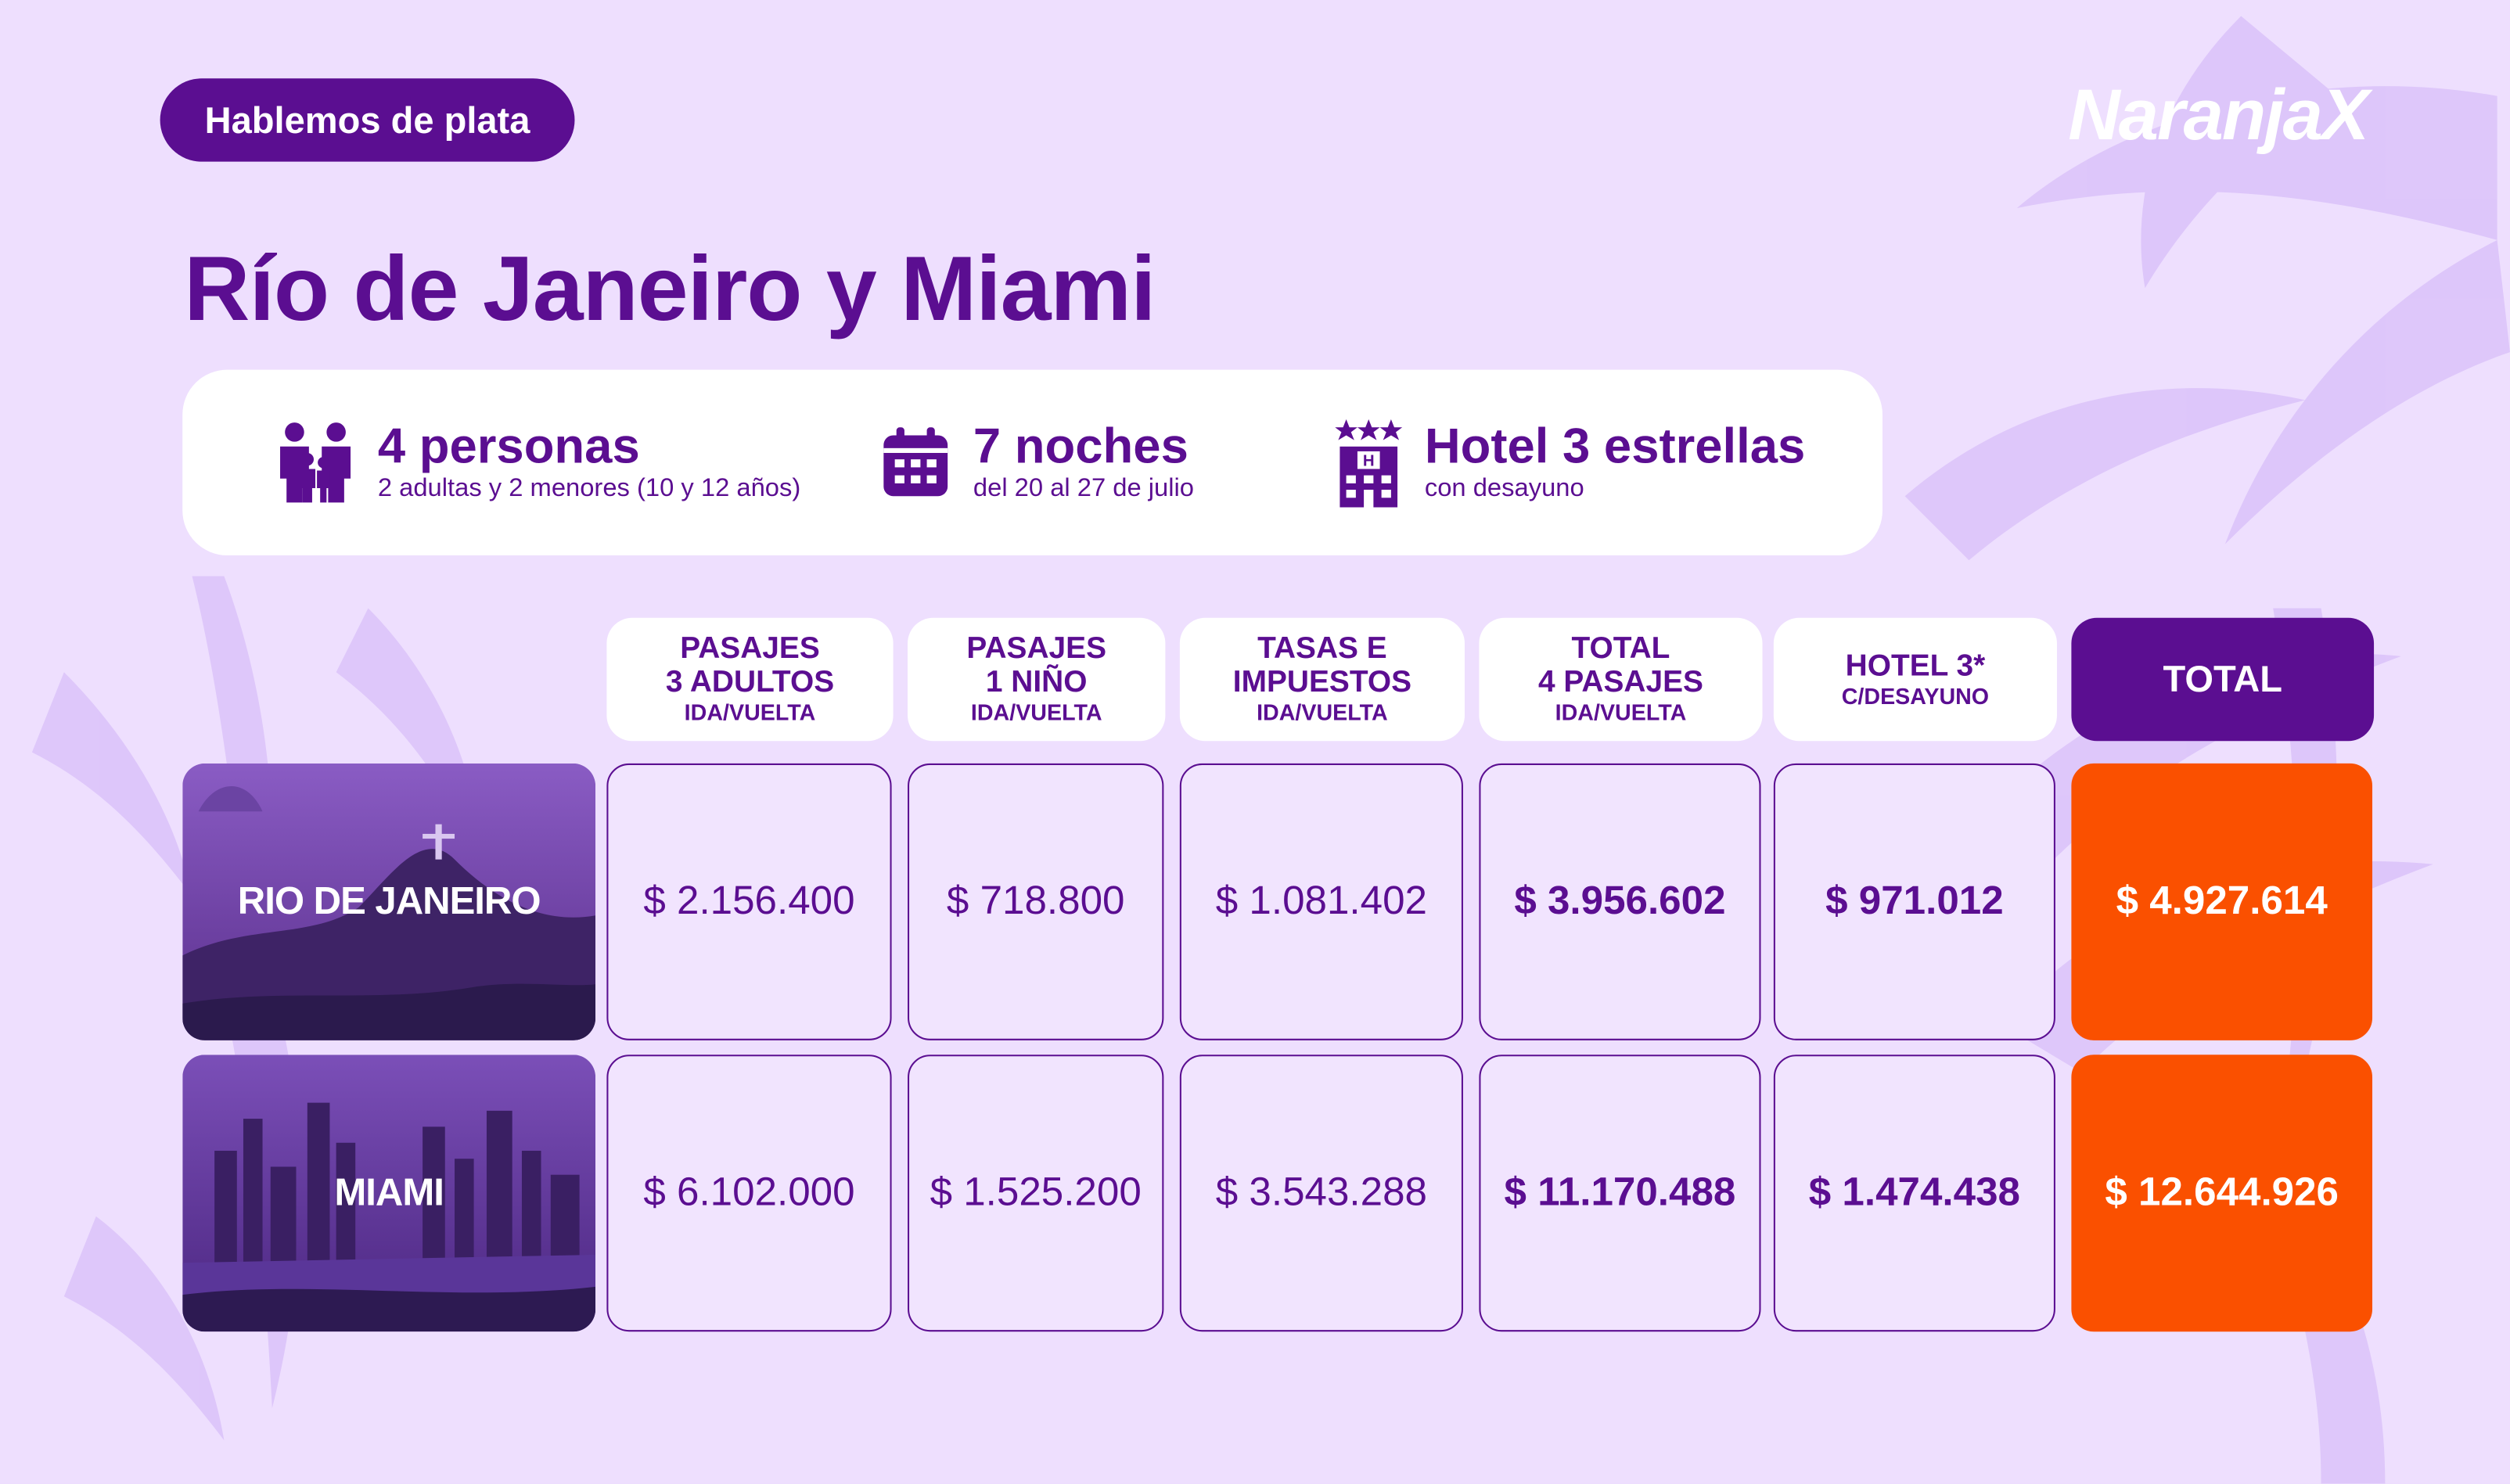 The width and height of the screenshot is (2510, 1484). I want to click on nights-dates: del 20 al 27 de julio, so click(1084, 489).